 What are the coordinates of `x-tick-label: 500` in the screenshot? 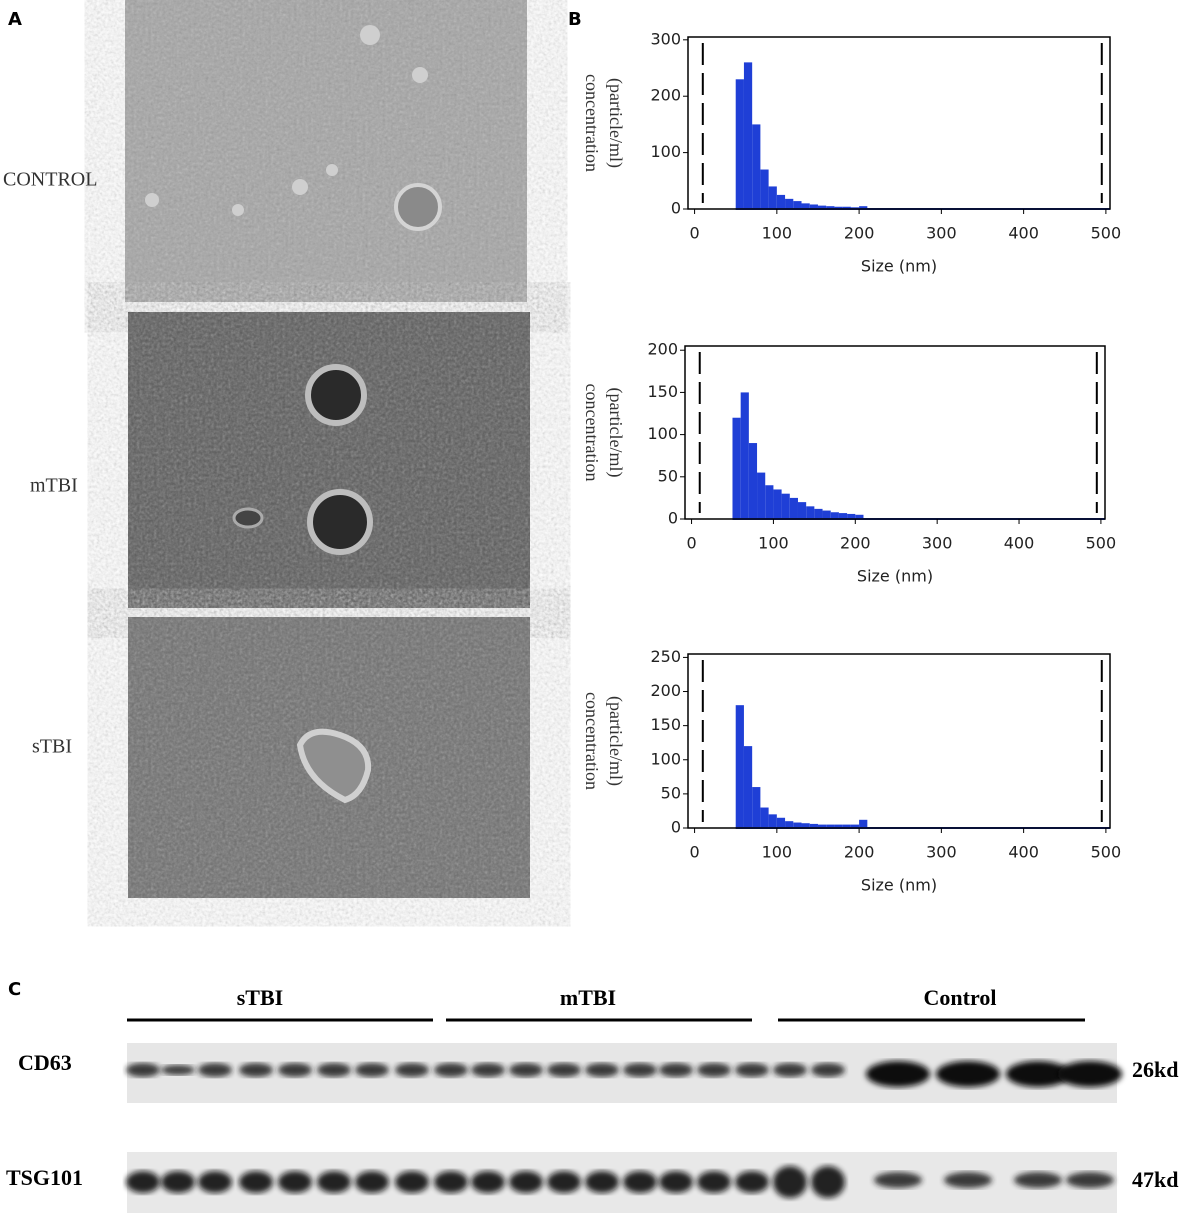 It's located at (1106, 852).